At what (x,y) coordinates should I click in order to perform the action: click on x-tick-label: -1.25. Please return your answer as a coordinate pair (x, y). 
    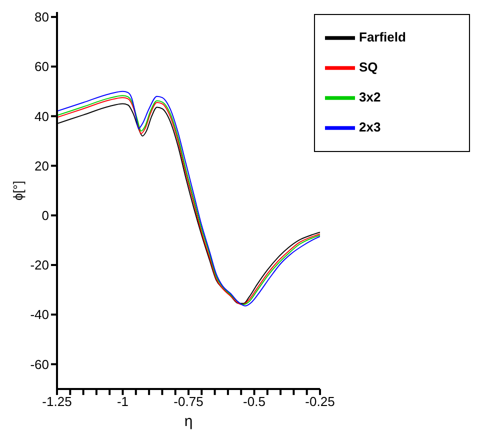
    Looking at the image, I should click on (57, 402).